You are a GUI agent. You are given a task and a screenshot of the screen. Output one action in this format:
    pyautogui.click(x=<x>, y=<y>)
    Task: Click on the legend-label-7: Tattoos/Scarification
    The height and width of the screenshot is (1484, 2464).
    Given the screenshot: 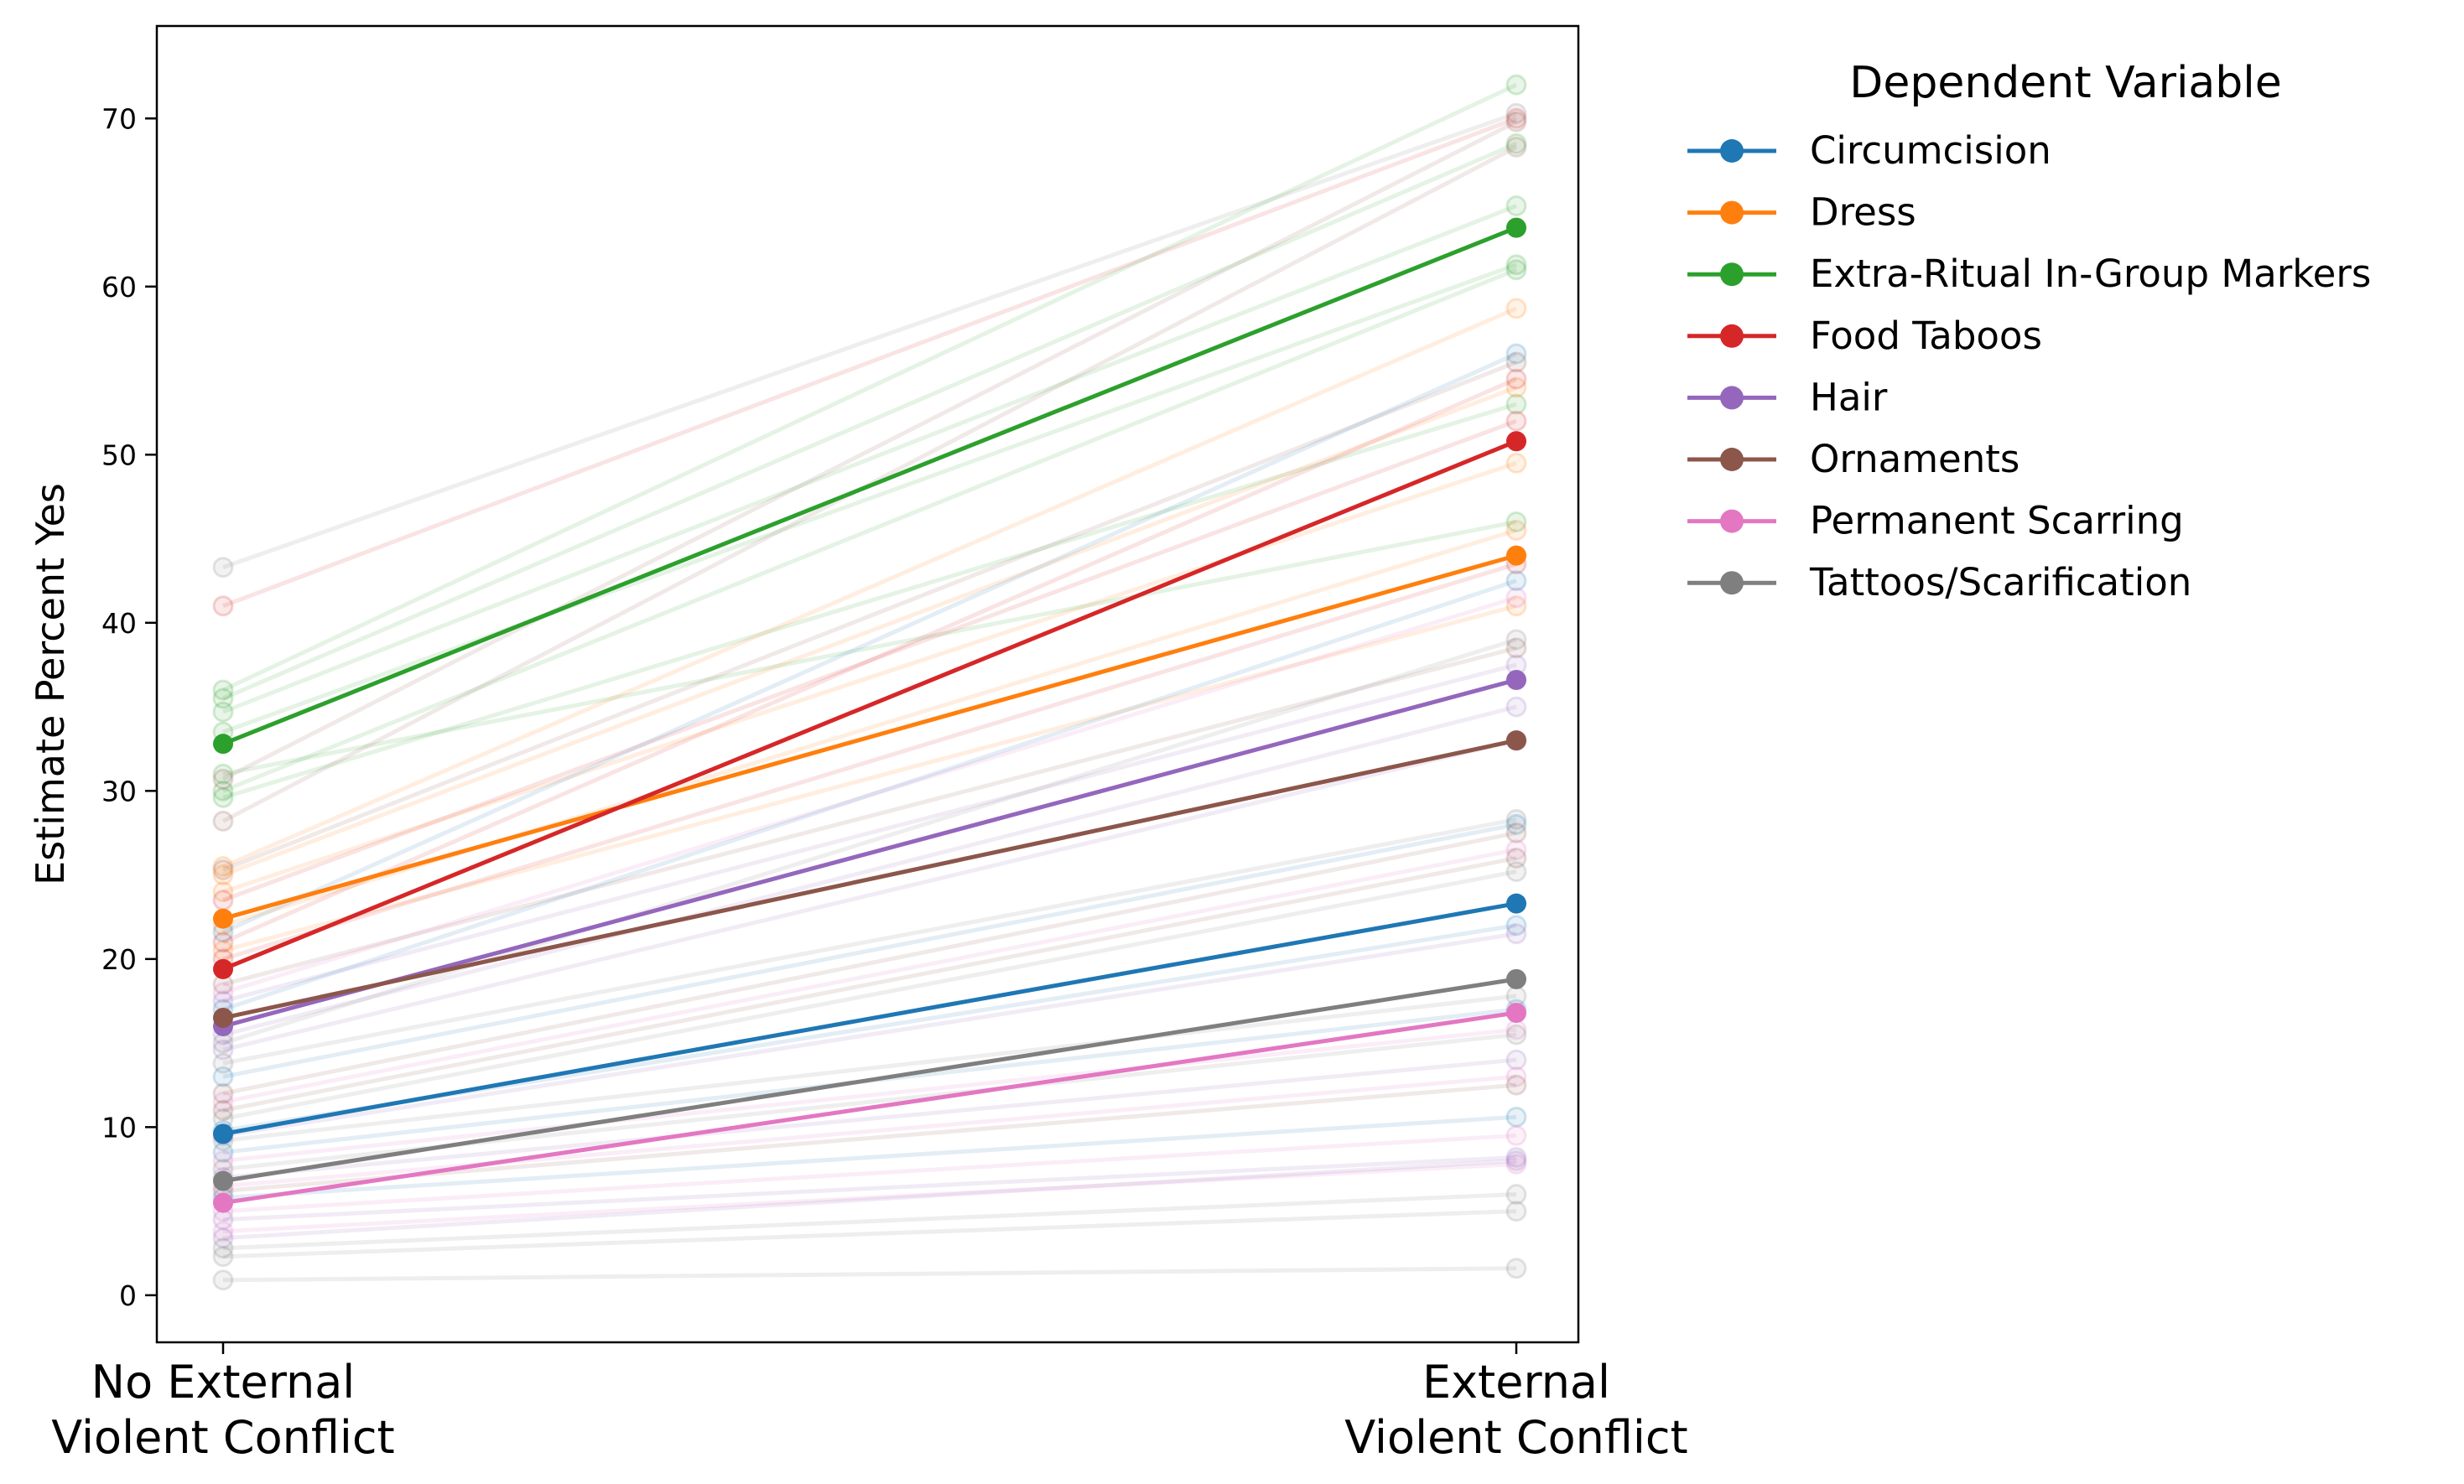 What is the action you would take?
    pyautogui.click(x=2000, y=582)
    